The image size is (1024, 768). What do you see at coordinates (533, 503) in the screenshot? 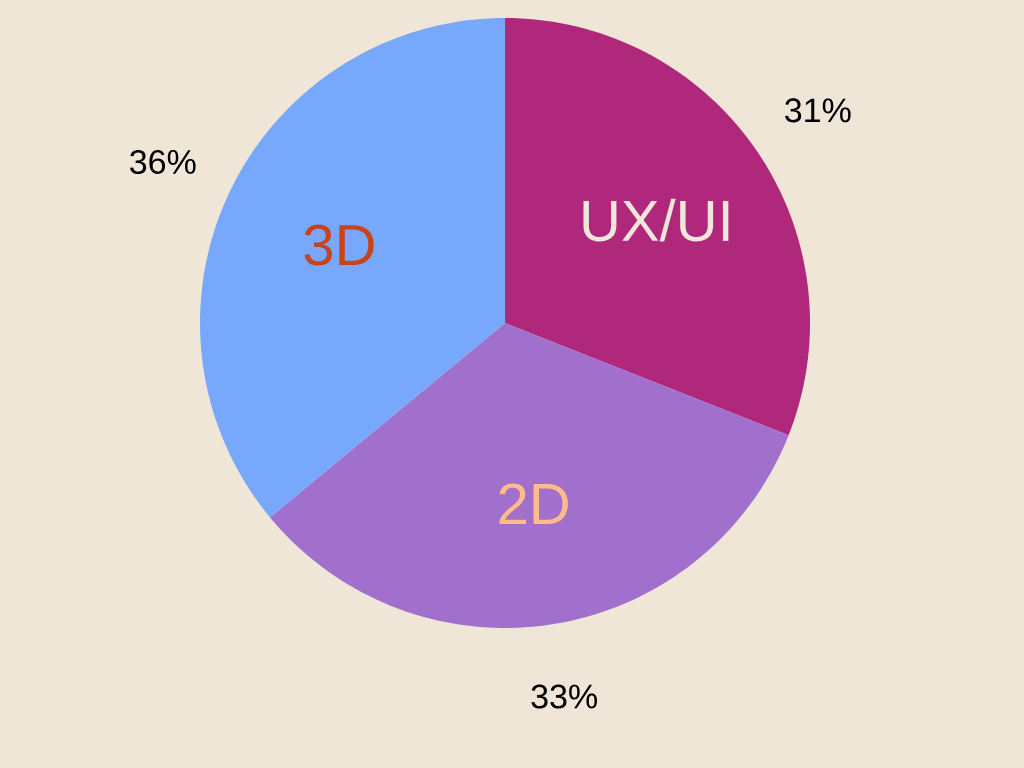
I see `slice-label: 2D` at bounding box center [533, 503].